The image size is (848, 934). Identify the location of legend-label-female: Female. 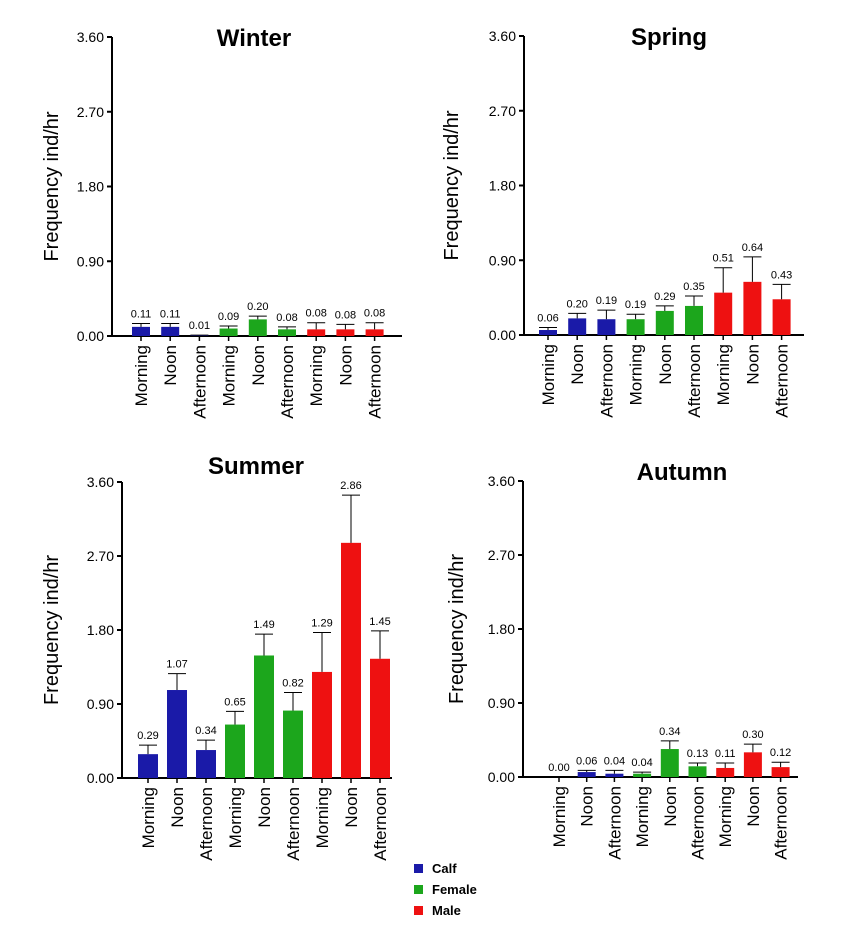
(454, 889).